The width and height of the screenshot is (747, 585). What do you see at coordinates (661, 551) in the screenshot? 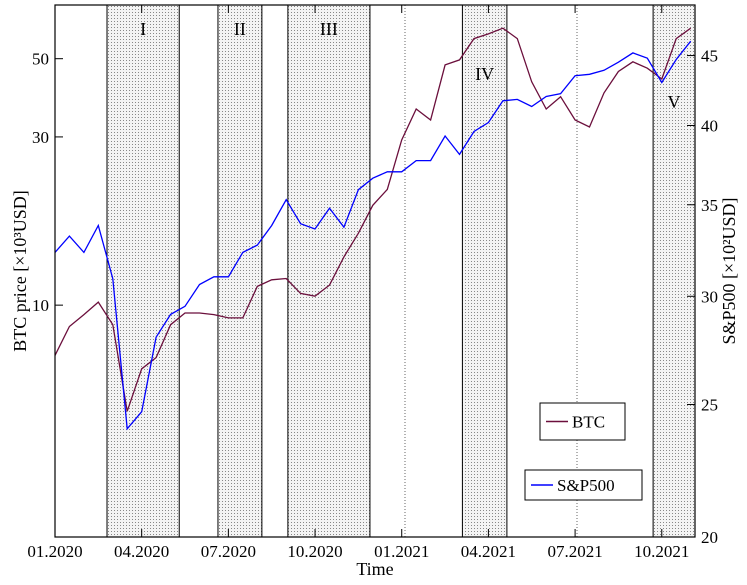
I see `x-tick-label: 10.2021` at bounding box center [661, 551].